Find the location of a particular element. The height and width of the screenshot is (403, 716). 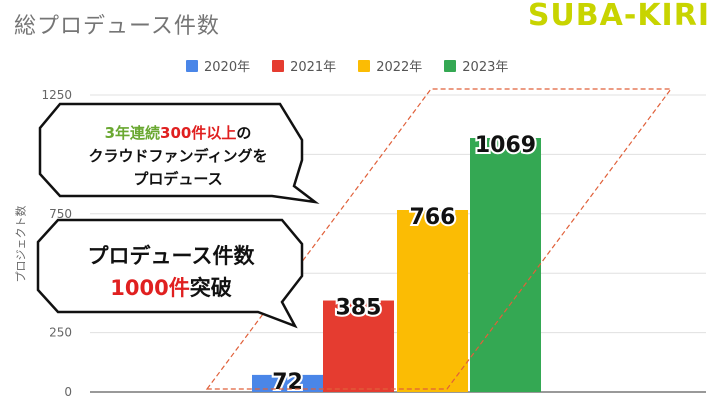

legend-label: 2023年 is located at coordinates (485, 67).